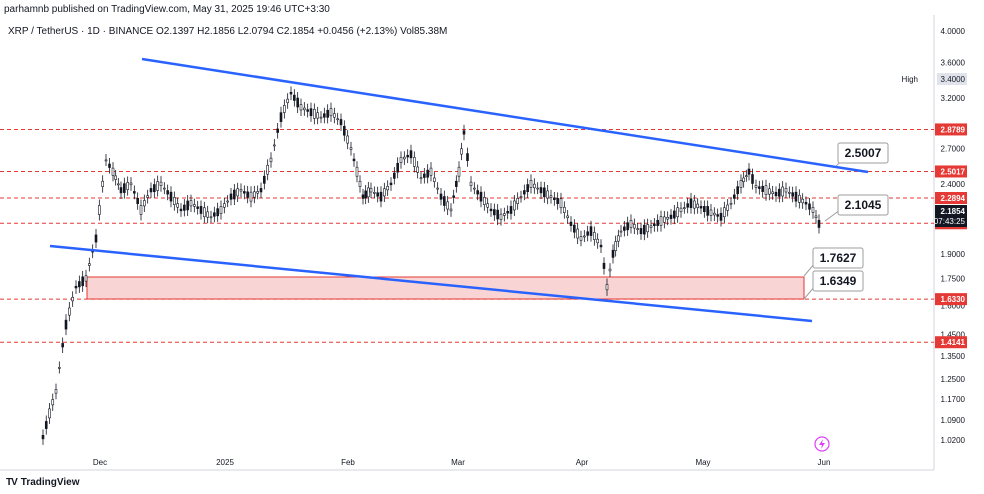  I want to click on lightning-icon, so click(822, 444).